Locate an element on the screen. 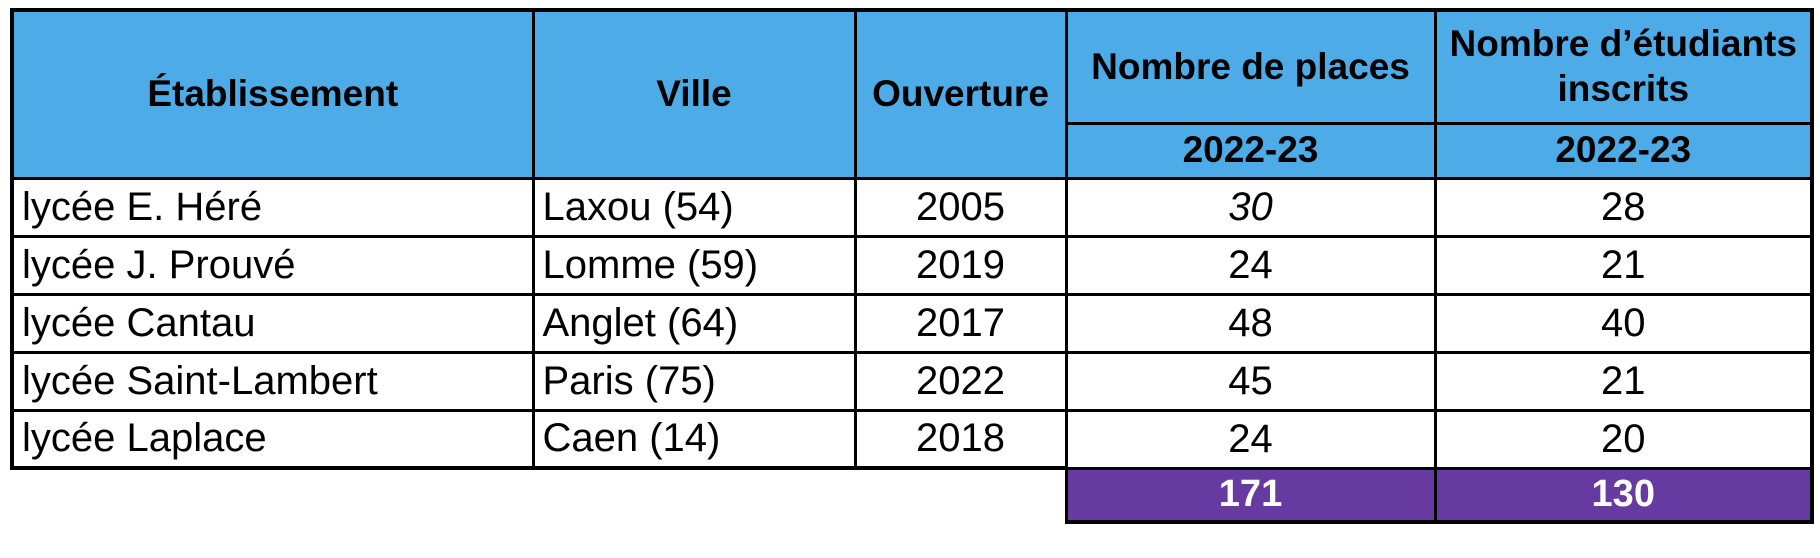 This screenshot has height=558, width=1820. cell-inscrits: 28 is located at coordinates (1623, 207).